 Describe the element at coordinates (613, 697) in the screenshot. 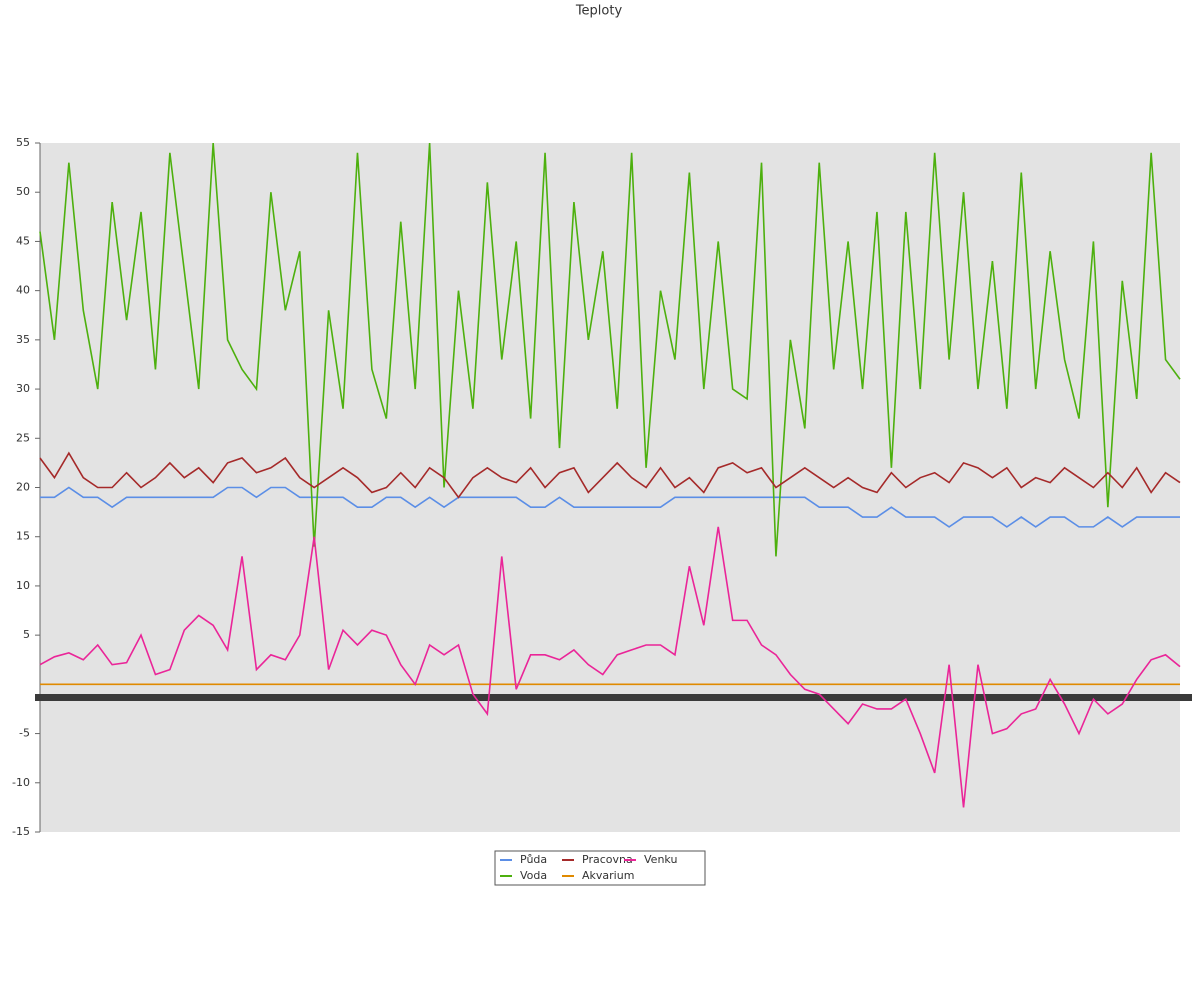

I see `baseline-band` at that location.